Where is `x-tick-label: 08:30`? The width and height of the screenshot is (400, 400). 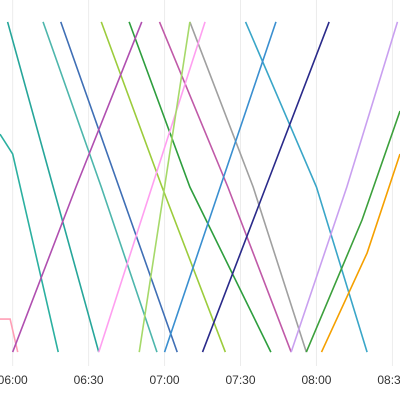
x-tick-label: 08:30 is located at coordinates (388, 380).